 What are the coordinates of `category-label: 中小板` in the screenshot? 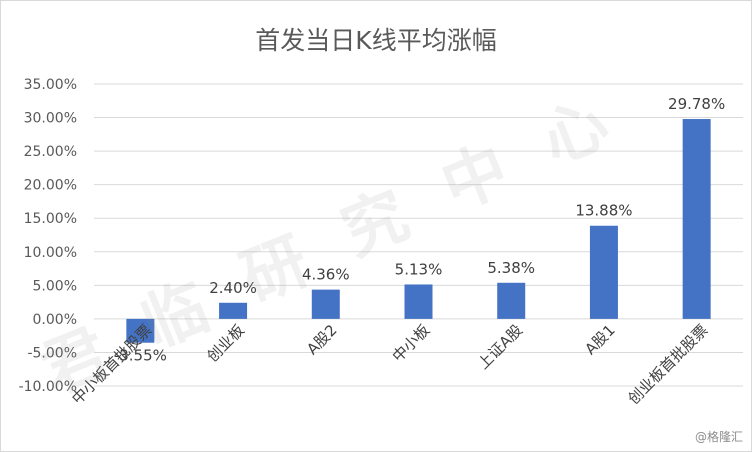 It's located at (411, 343).